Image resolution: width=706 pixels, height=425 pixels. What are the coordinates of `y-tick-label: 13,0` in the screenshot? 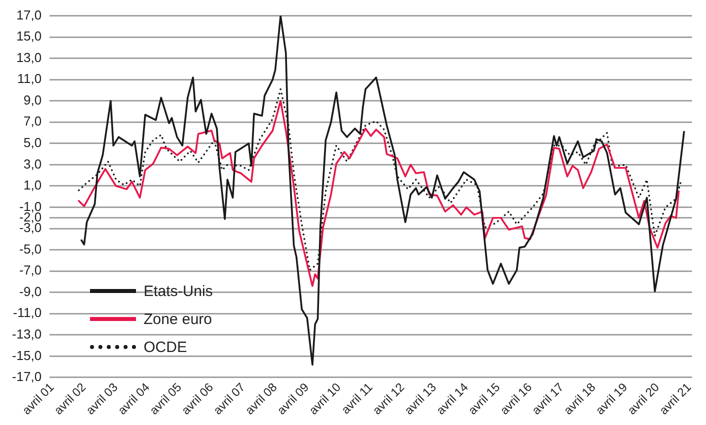 It's located at (29, 57).